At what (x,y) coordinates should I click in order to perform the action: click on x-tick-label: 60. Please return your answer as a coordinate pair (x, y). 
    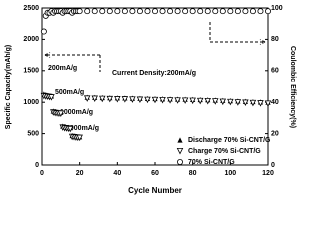
    Looking at the image, I should click on (155, 173).